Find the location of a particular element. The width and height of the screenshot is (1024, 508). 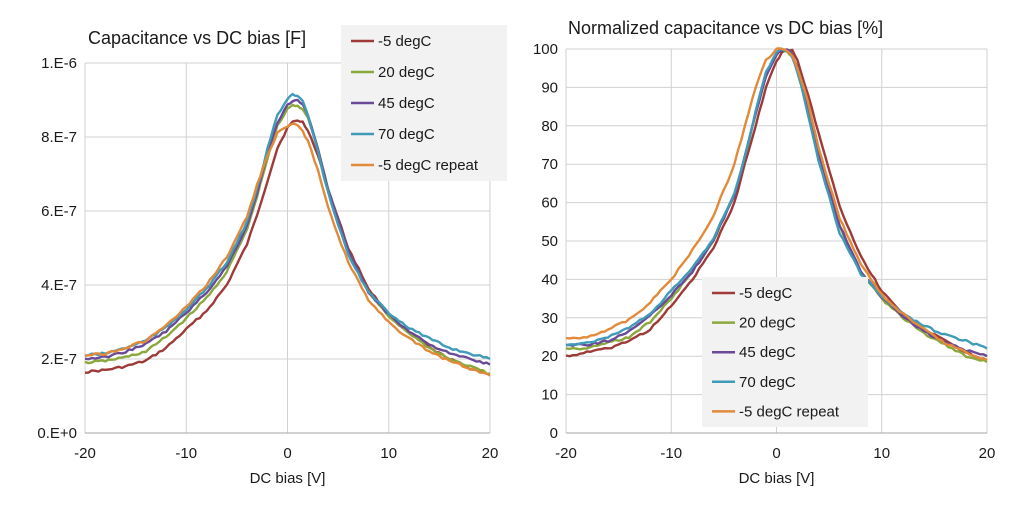

y-tick-label: 80 is located at coordinates (549, 126).